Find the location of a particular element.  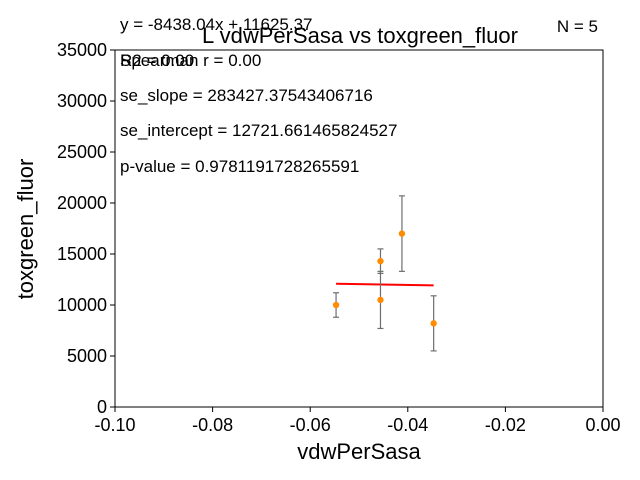

x-tick-label: -0.04 is located at coordinates (407, 425).